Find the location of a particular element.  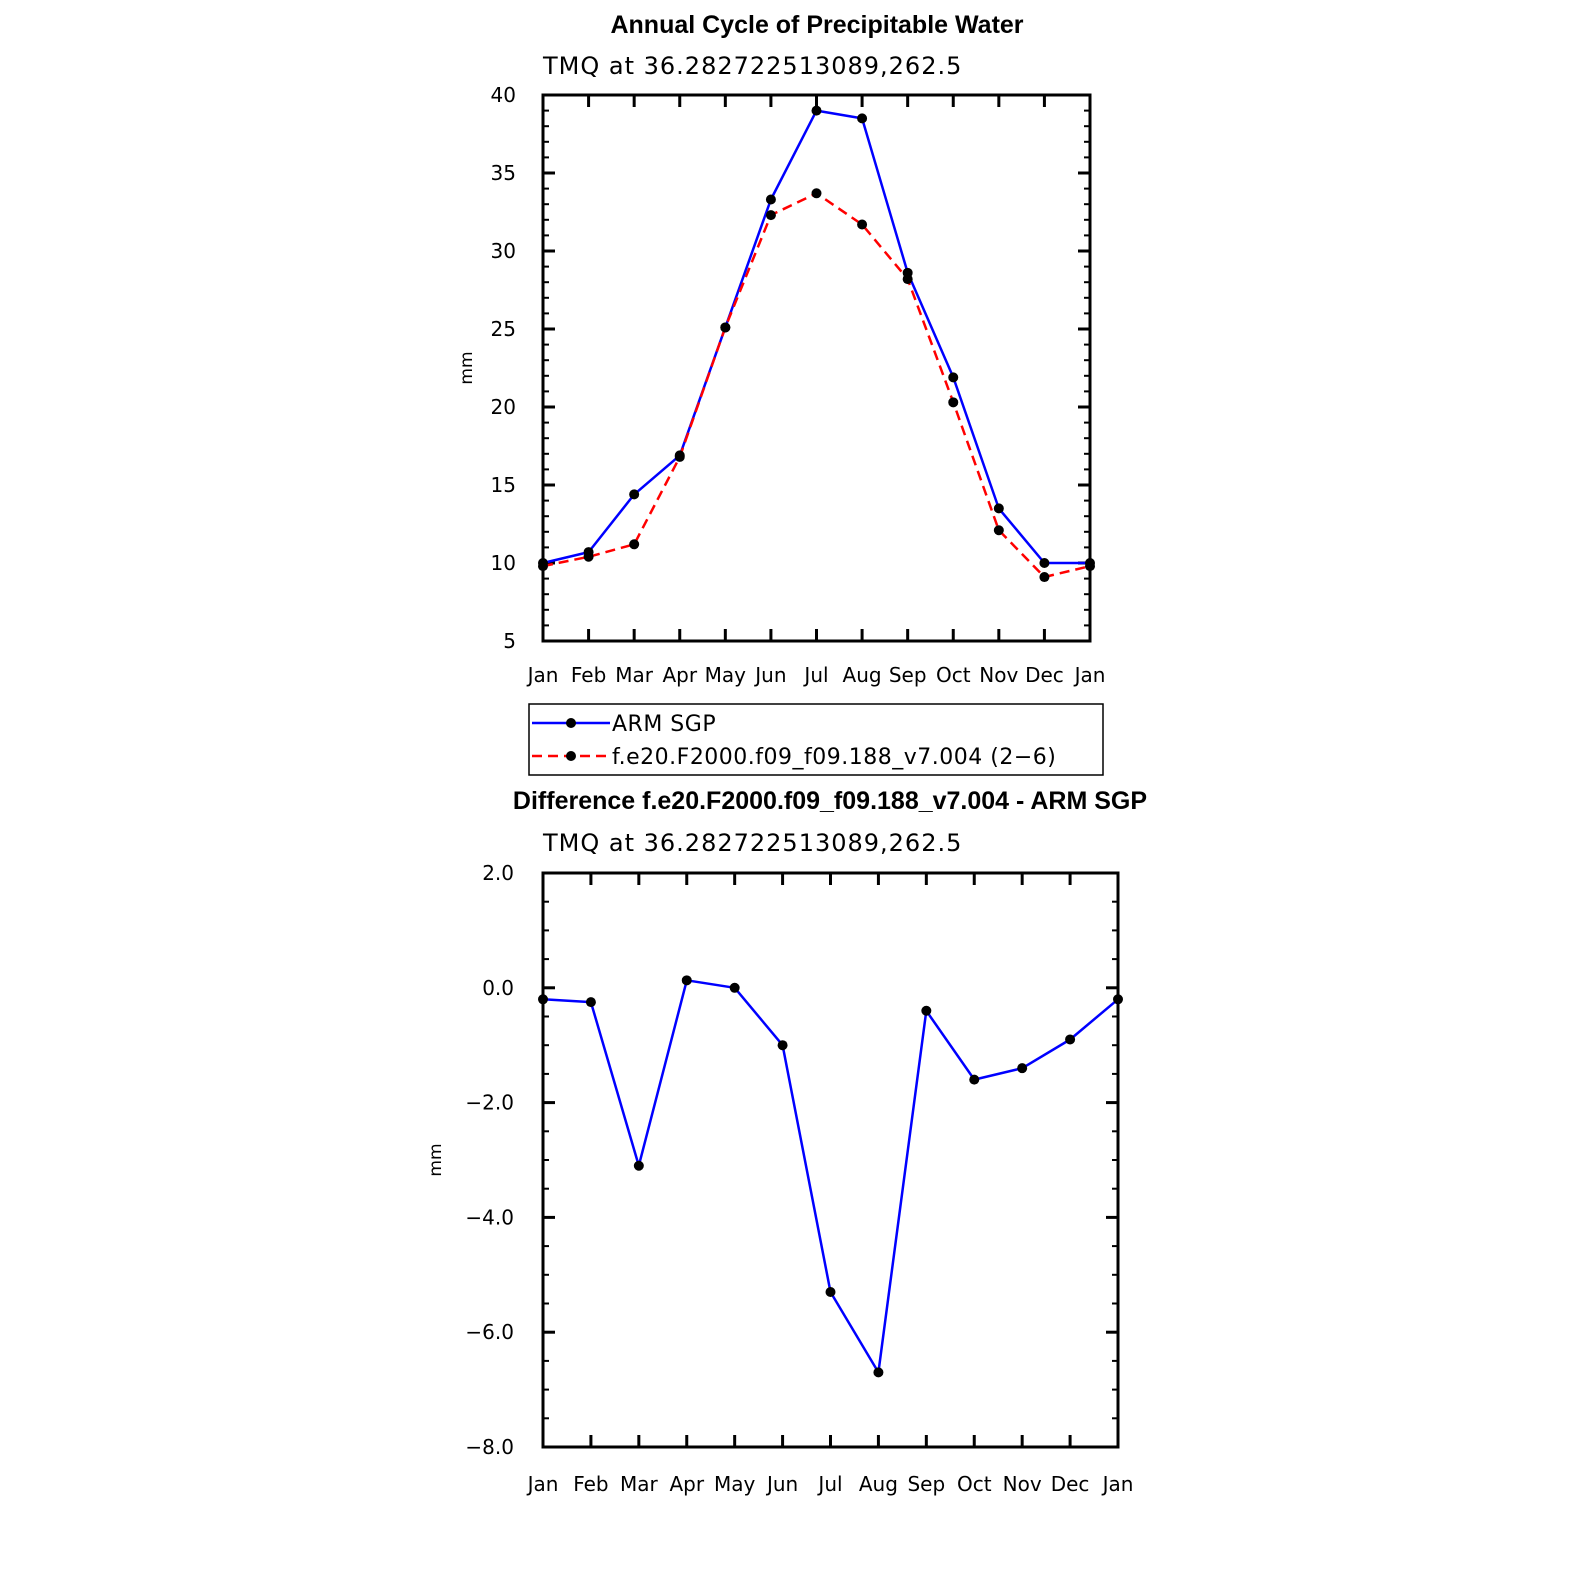

y-tick-labels: −8.0 −6.0 −4.0 −2.0 0.0 2.0 is located at coordinates (489, 1160).